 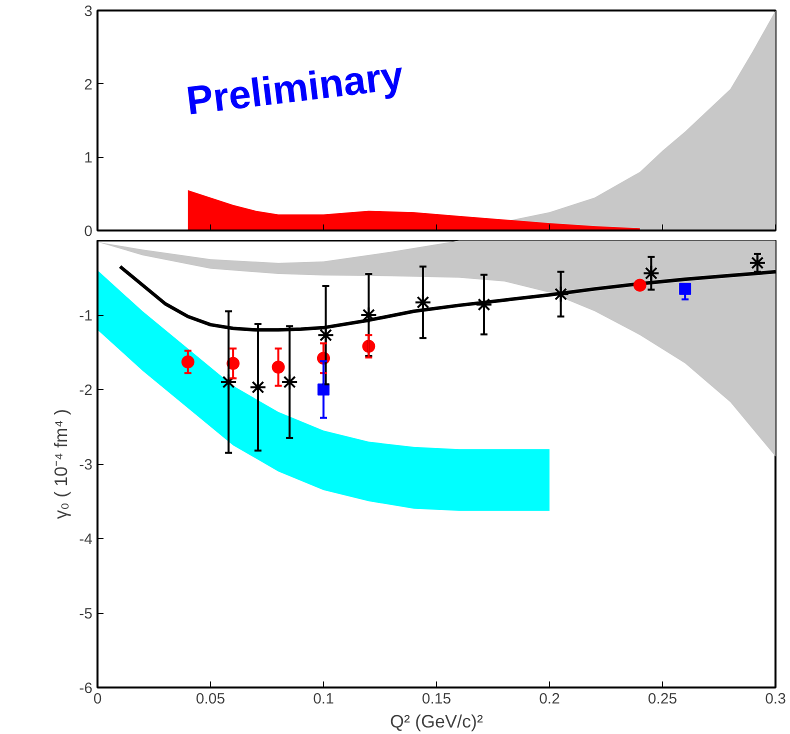 I want to click on y-tick-label: -1, so click(x=86, y=316).